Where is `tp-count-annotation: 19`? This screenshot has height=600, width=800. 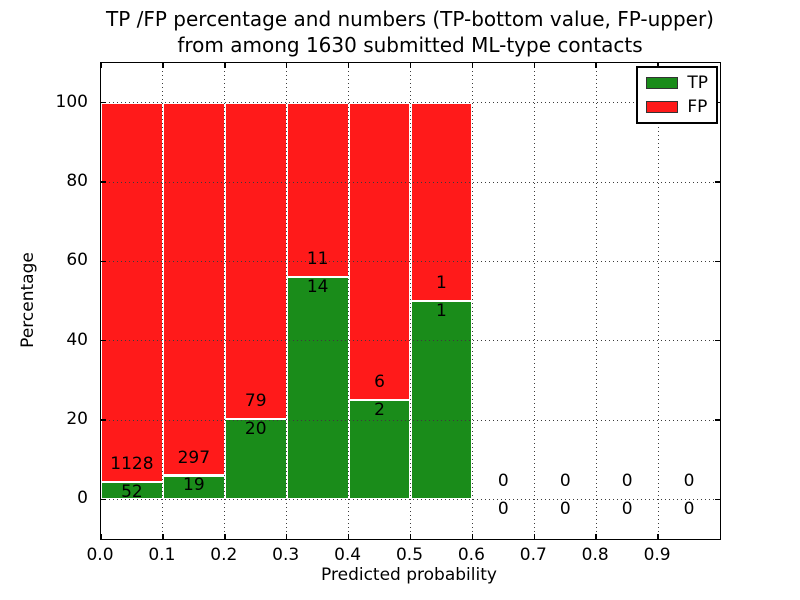 tp-count-annotation: 19 is located at coordinates (194, 485).